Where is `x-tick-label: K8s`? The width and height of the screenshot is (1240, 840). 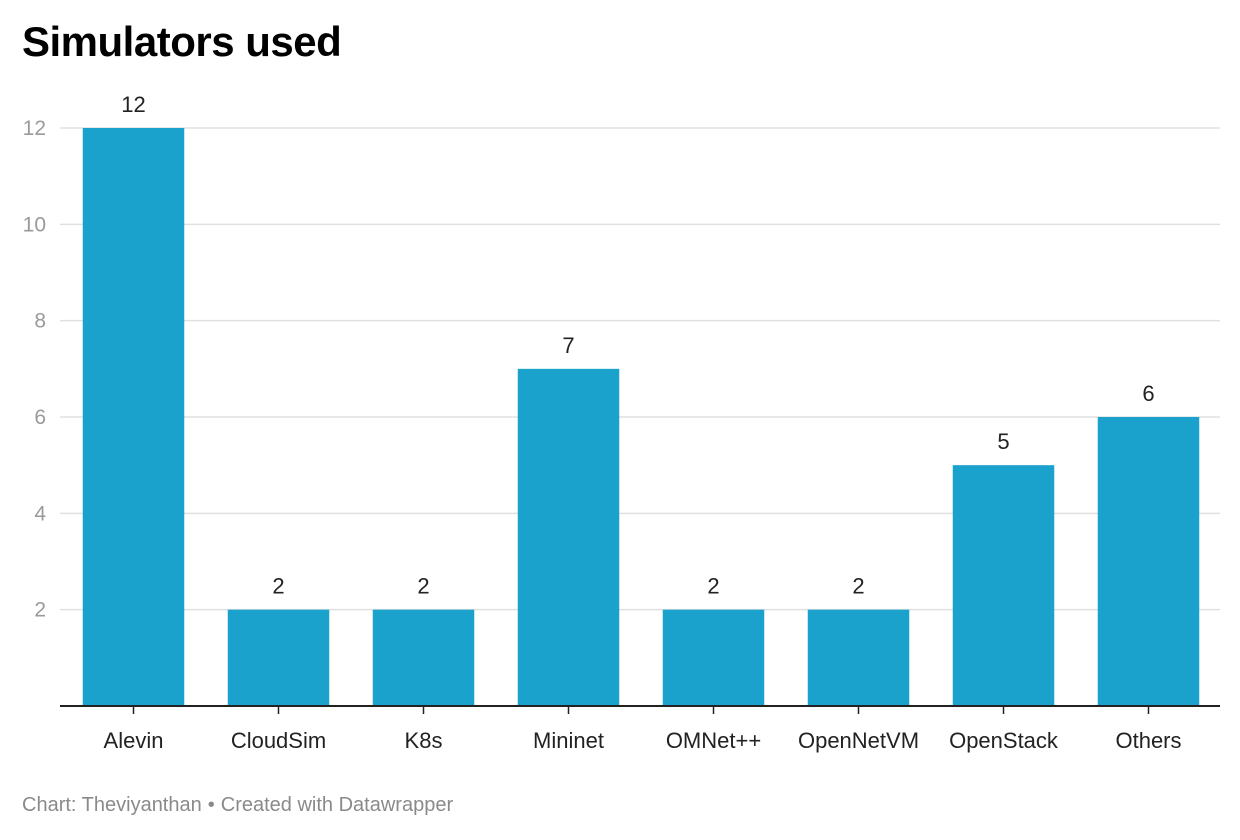
x-tick-label: K8s is located at coordinates (424, 740).